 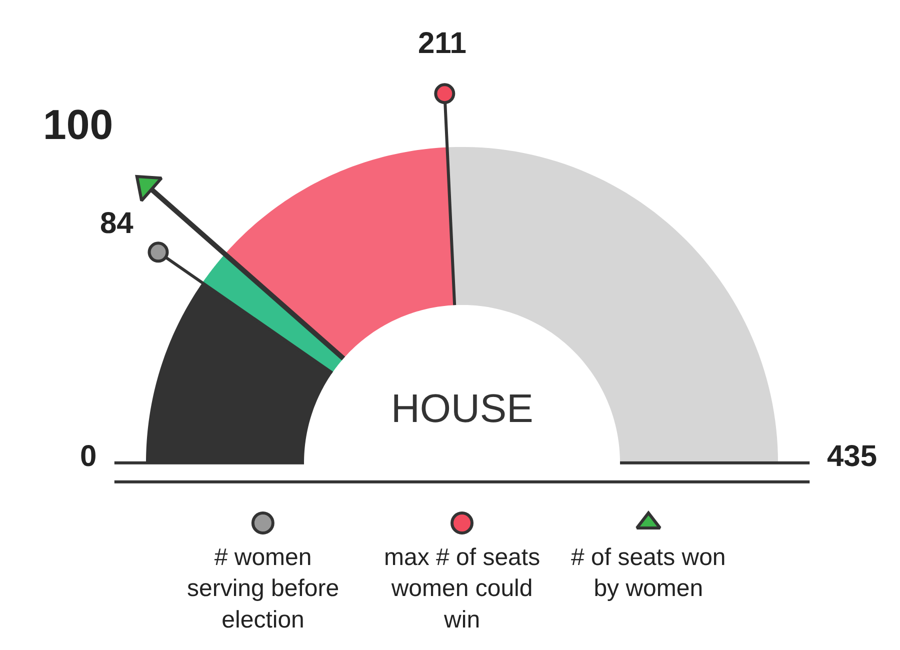 What do you see at coordinates (88, 456) in the screenshot?
I see `text: 0` at bounding box center [88, 456].